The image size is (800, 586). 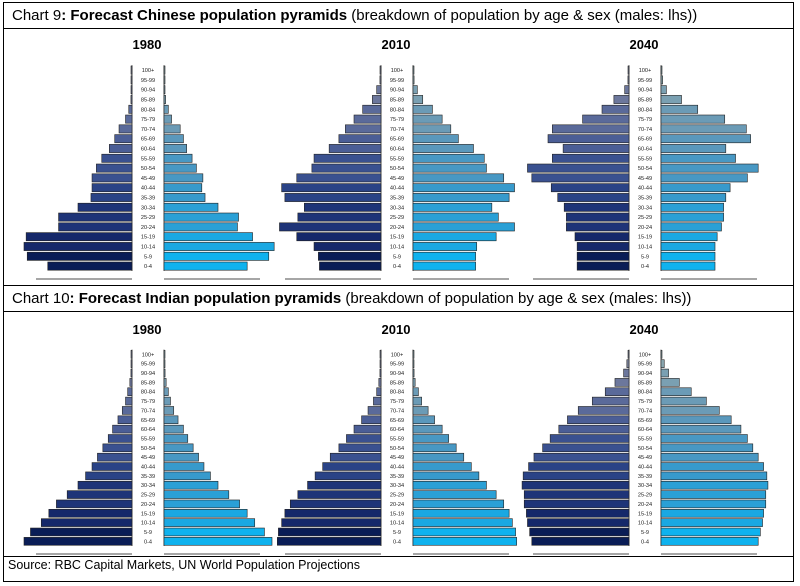 I want to click on age-group-label: 60-64, so click(x=645, y=150).